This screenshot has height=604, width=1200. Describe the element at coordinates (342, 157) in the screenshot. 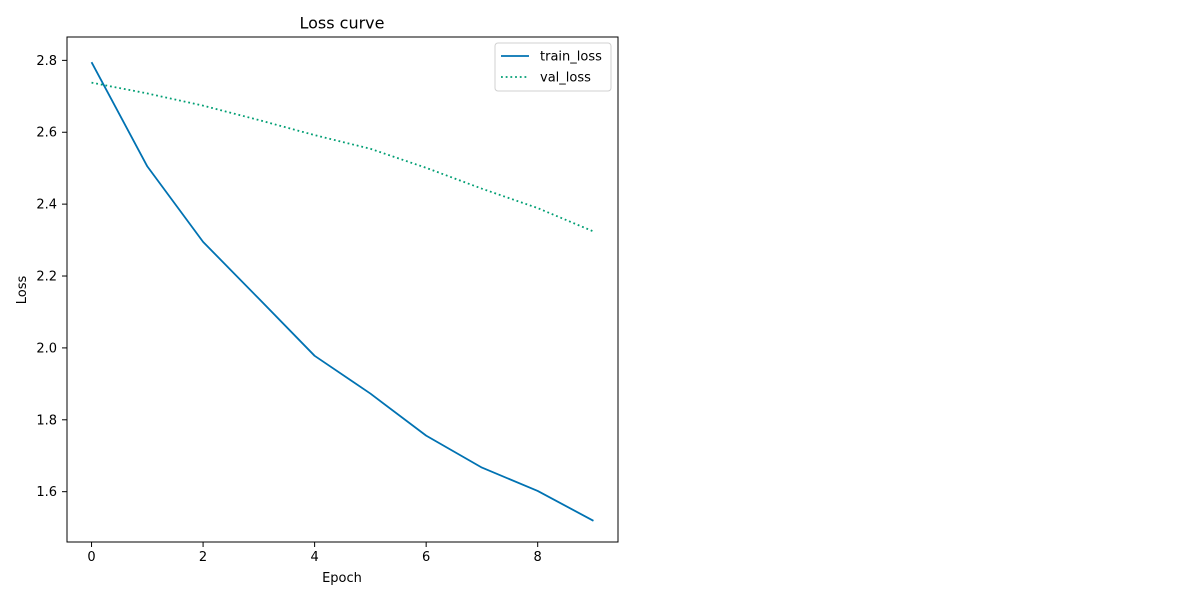

I see `series-line-val-loss` at that location.